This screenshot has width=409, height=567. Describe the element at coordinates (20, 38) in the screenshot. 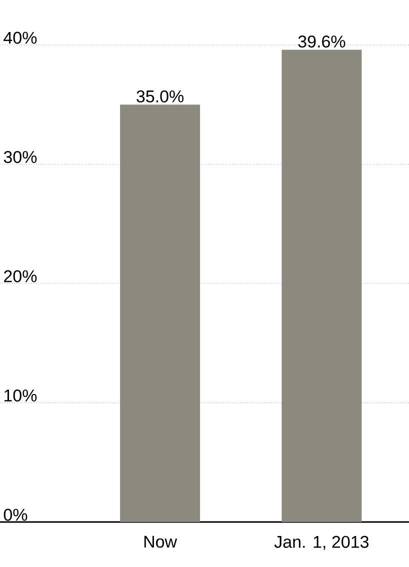

I see `y-tick-label: 40%` at that location.